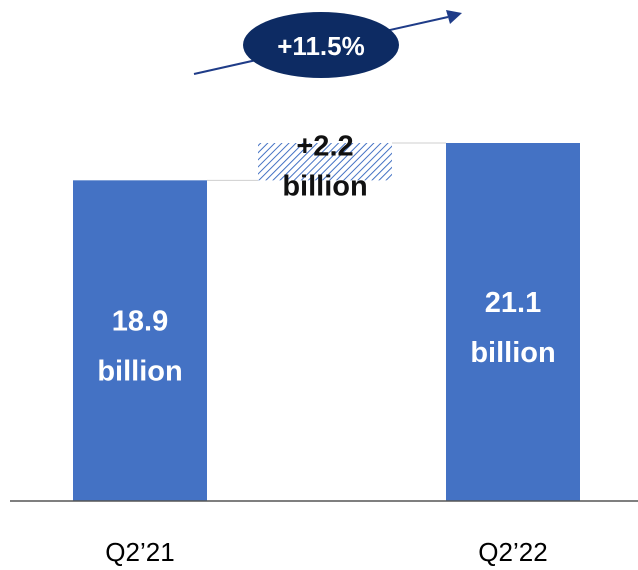 Image resolution: width=638 pixels, height=570 pixels. What do you see at coordinates (324, 147) in the screenshot?
I see `change-value-label: +2.2` at bounding box center [324, 147].